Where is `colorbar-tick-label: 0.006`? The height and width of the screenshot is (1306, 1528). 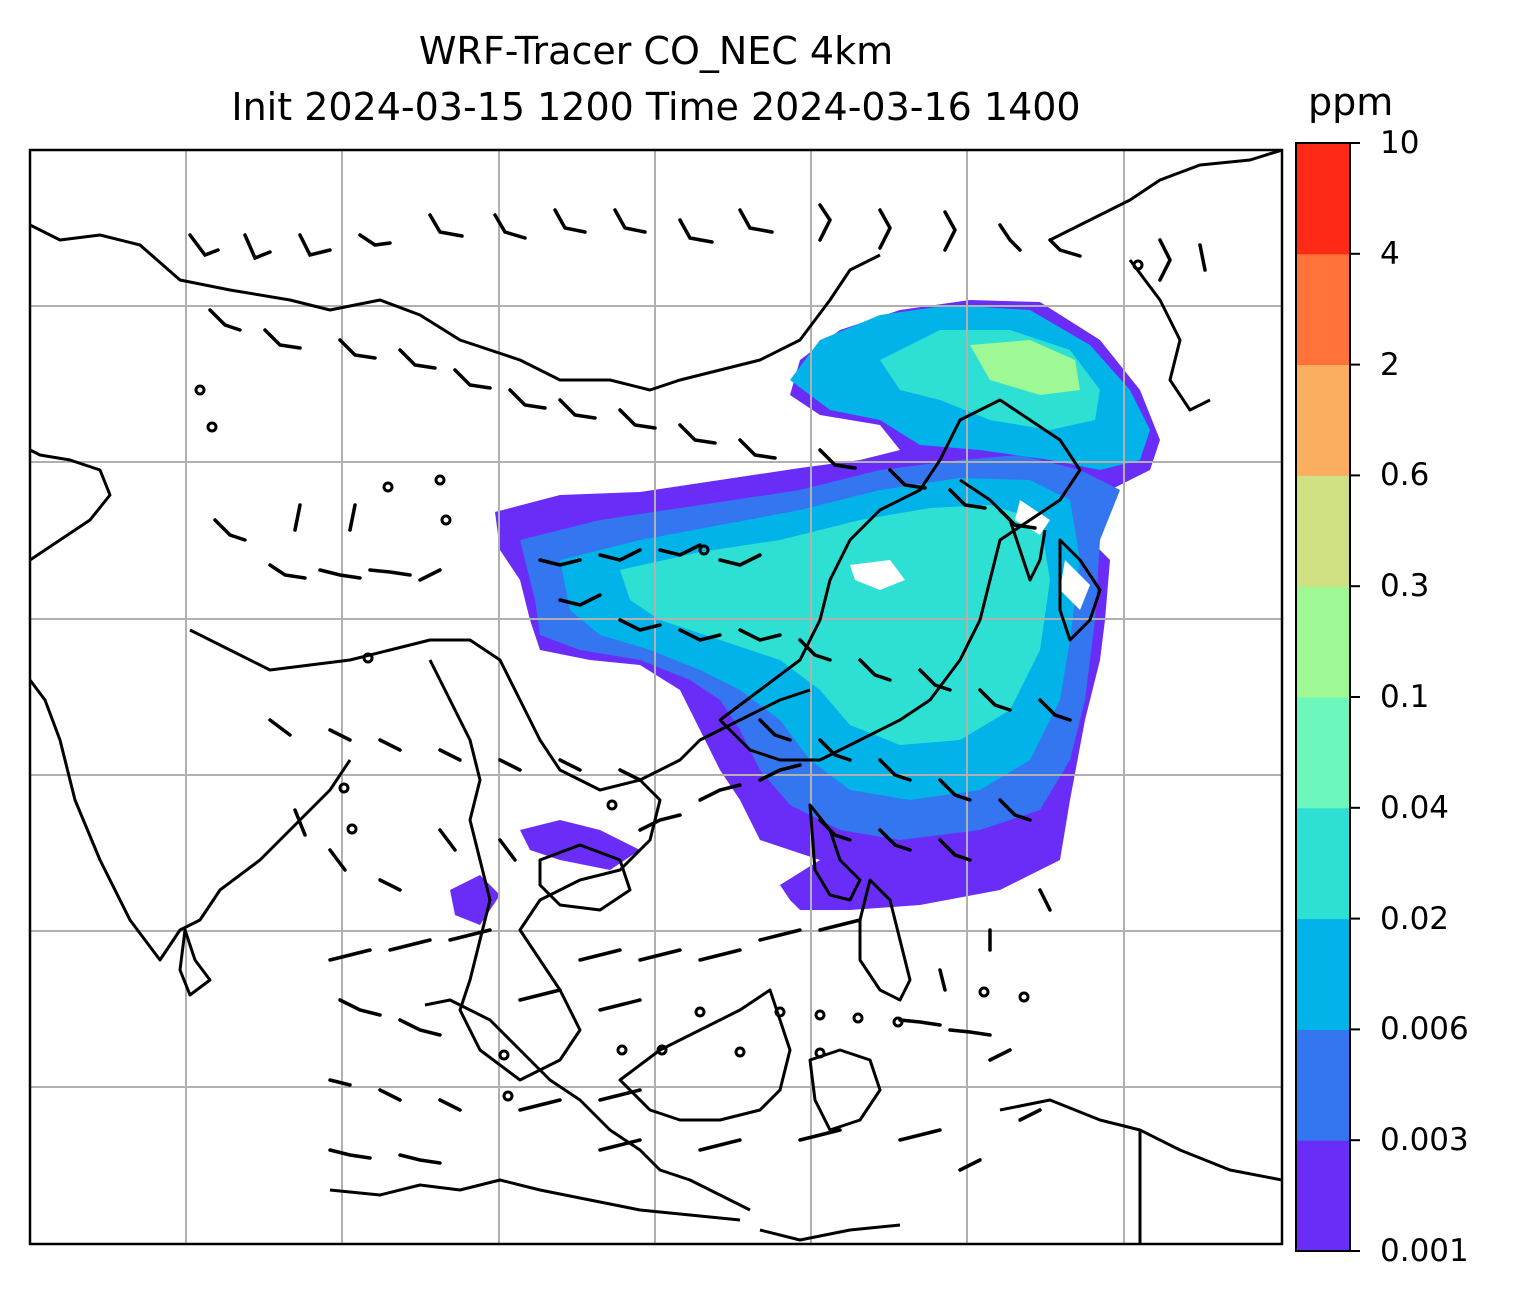 colorbar-tick-label: 0.006 is located at coordinates (1424, 1029).